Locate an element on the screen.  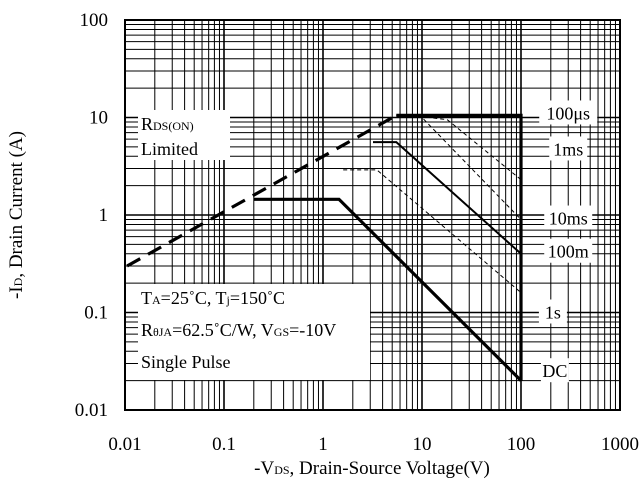
curve-label: 100μs is located at coordinates (568, 113).